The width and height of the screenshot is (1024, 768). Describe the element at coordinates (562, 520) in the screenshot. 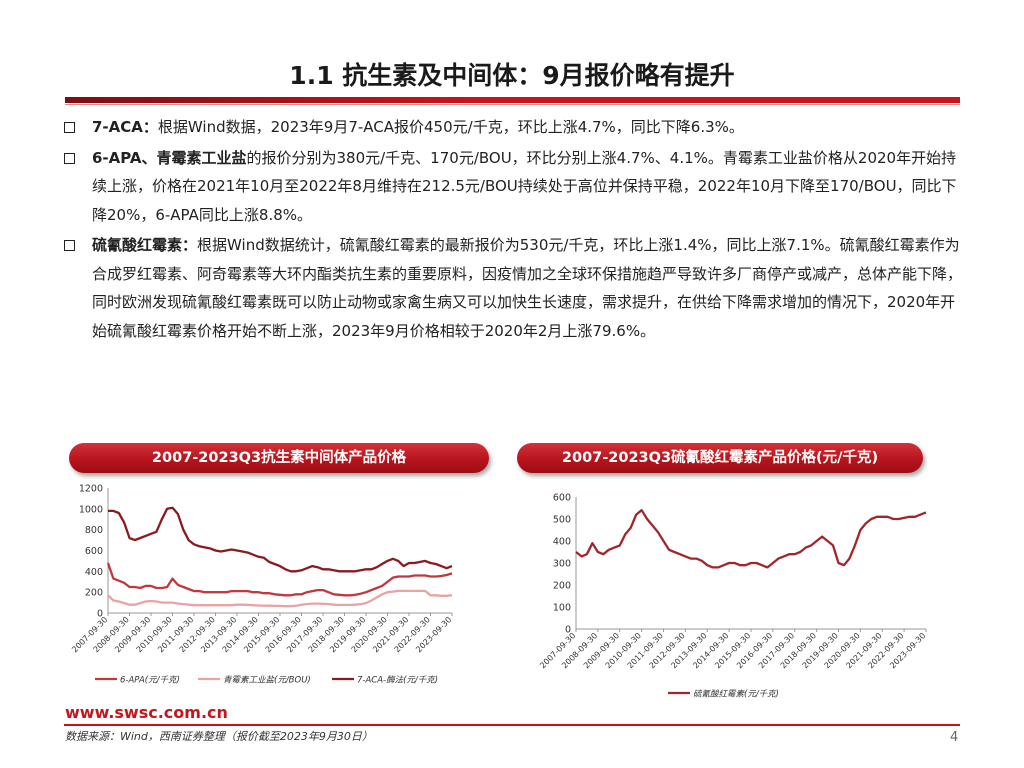

I see `y-tick-label: 500` at that location.